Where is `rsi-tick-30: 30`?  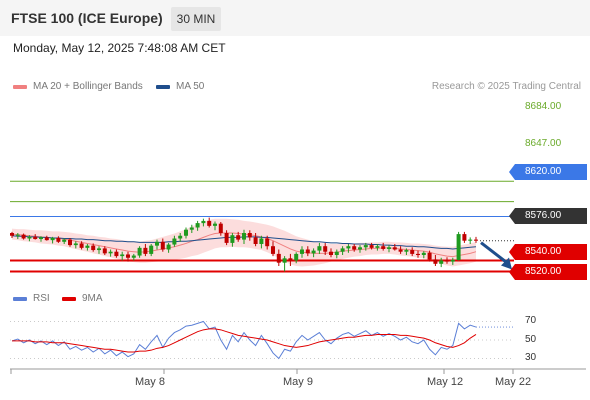
rsi-tick-30: 30 is located at coordinates (531, 357).